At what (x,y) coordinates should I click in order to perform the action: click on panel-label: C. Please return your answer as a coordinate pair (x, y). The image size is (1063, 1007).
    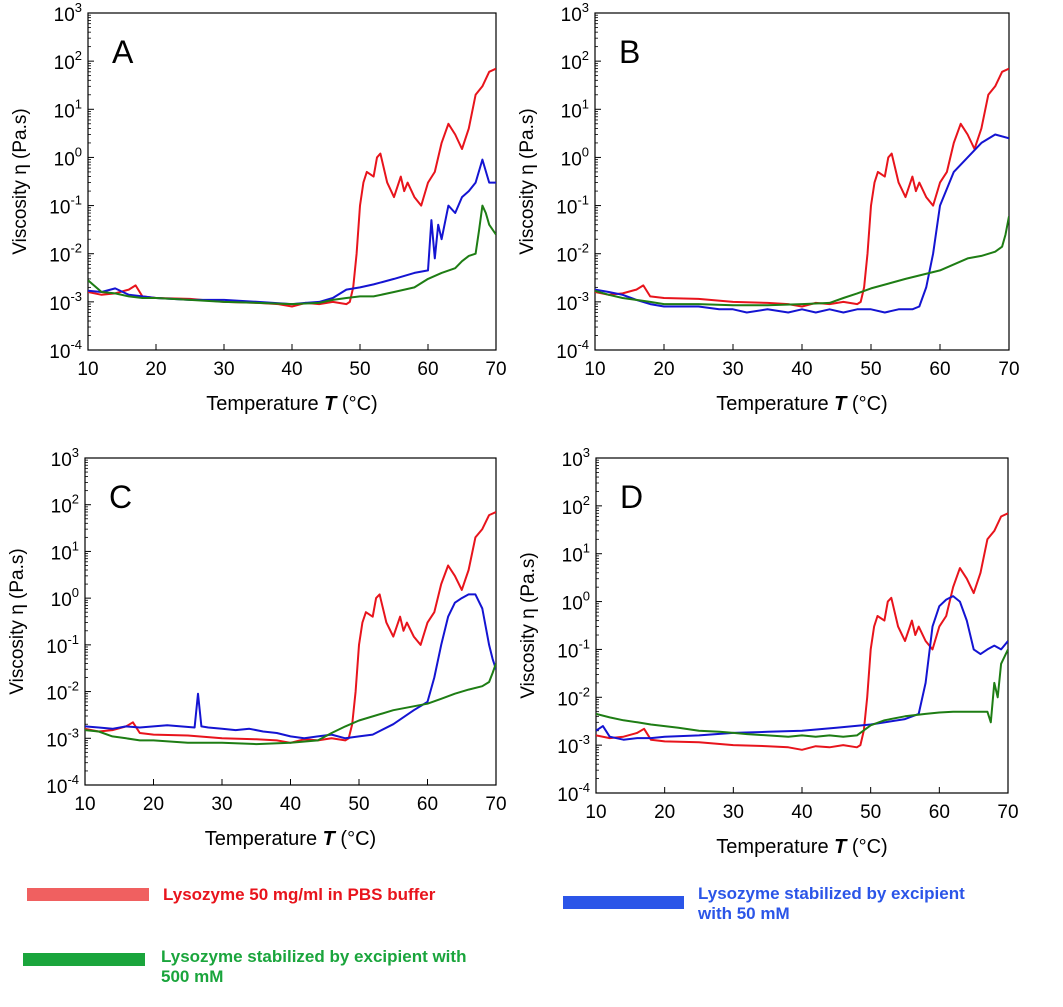
    Looking at the image, I should click on (120, 497).